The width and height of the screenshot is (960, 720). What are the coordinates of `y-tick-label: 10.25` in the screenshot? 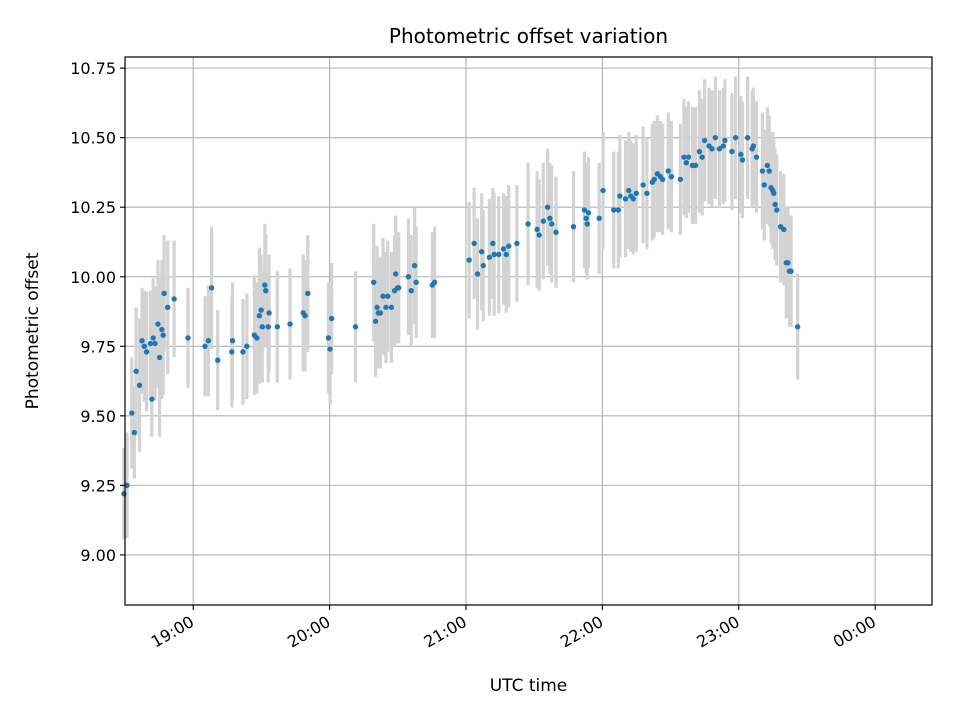 It's located at (93, 207).